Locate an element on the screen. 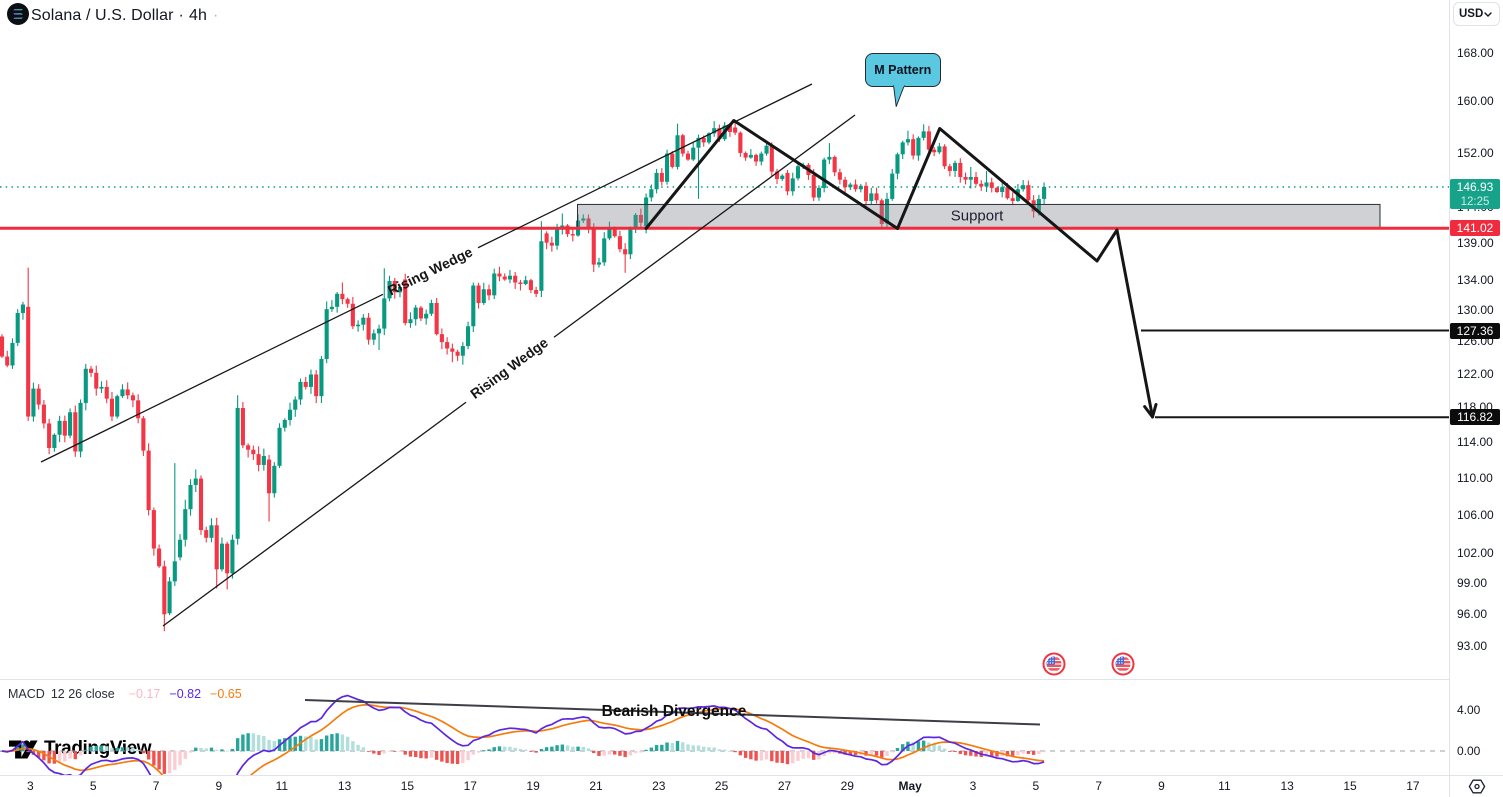 This screenshot has width=1503, height=797. indicator-name: MACD is located at coordinates (26, 694).